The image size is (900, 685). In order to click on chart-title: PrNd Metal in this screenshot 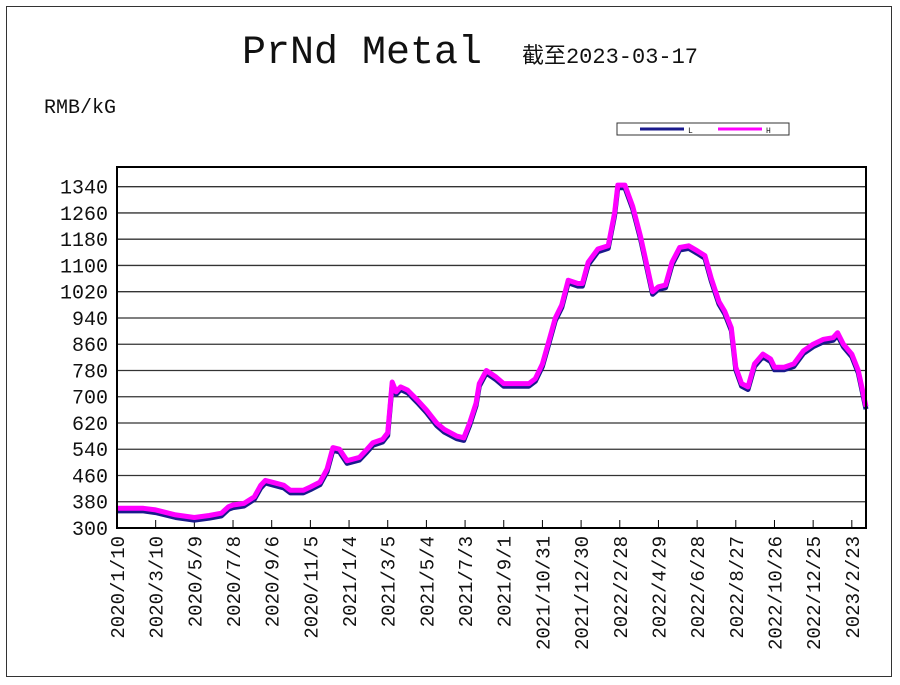, I will do `click(362, 53)`.